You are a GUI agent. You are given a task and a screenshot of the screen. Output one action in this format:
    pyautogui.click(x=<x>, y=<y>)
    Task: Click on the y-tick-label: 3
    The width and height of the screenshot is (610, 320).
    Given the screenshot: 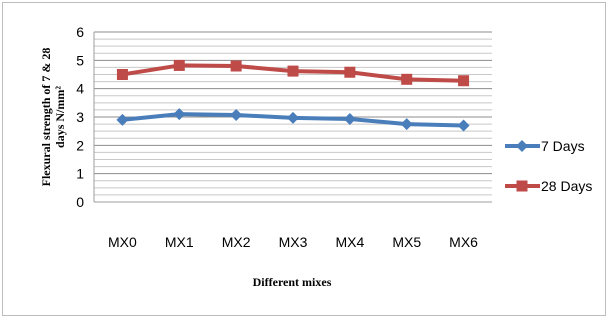 What is the action you would take?
    pyautogui.click(x=80, y=117)
    